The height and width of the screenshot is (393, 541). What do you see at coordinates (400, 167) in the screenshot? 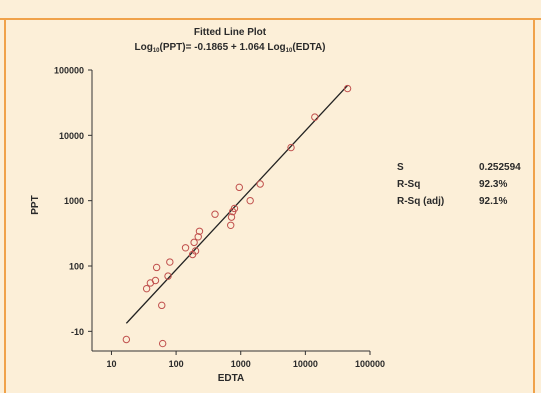
I see `stat-name: S` at bounding box center [400, 167].